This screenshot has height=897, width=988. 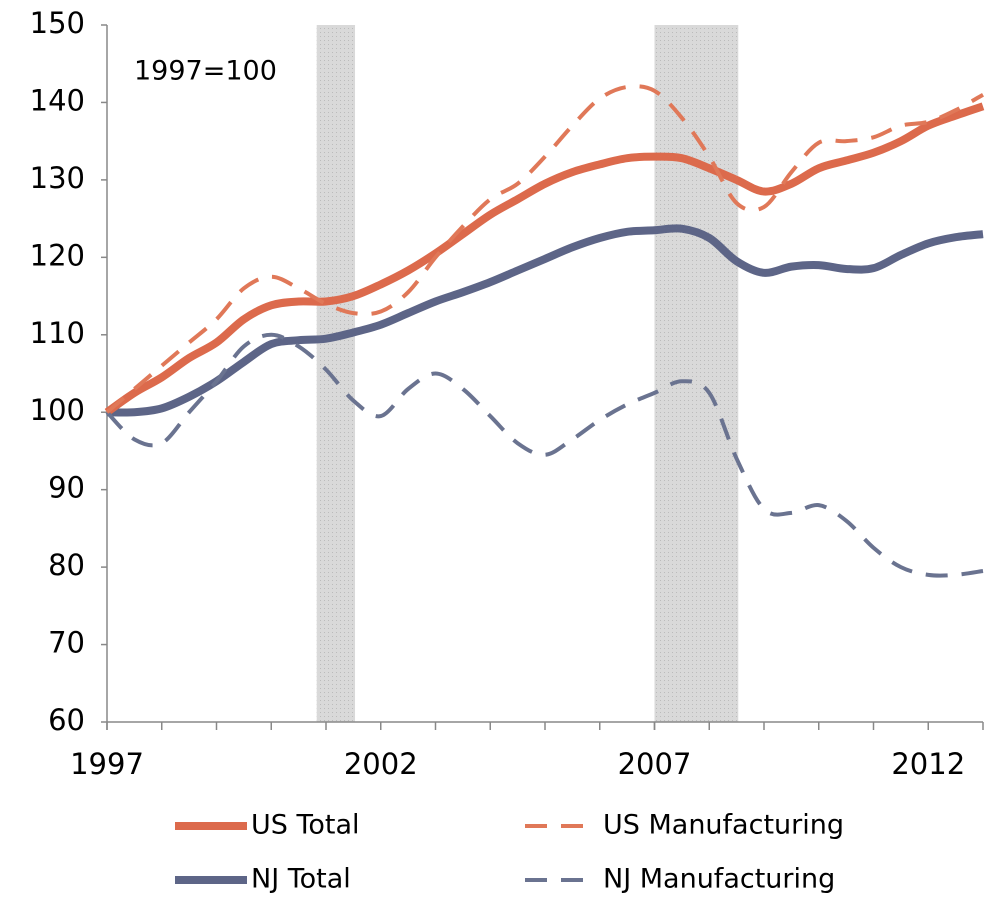 I want to click on y-tick-label: 140, so click(x=57, y=100).